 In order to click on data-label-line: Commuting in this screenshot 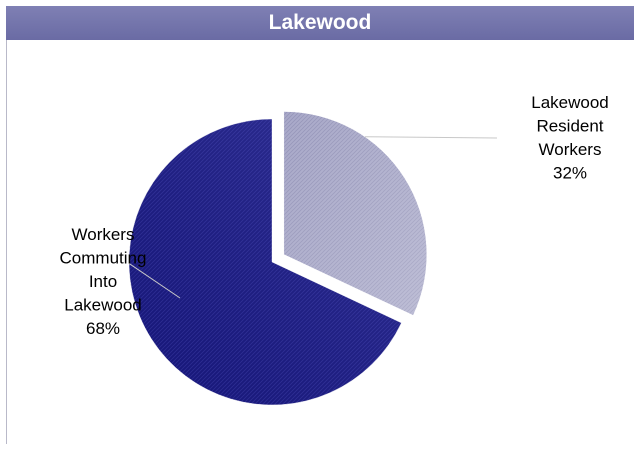, I will do `click(103, 258)`.